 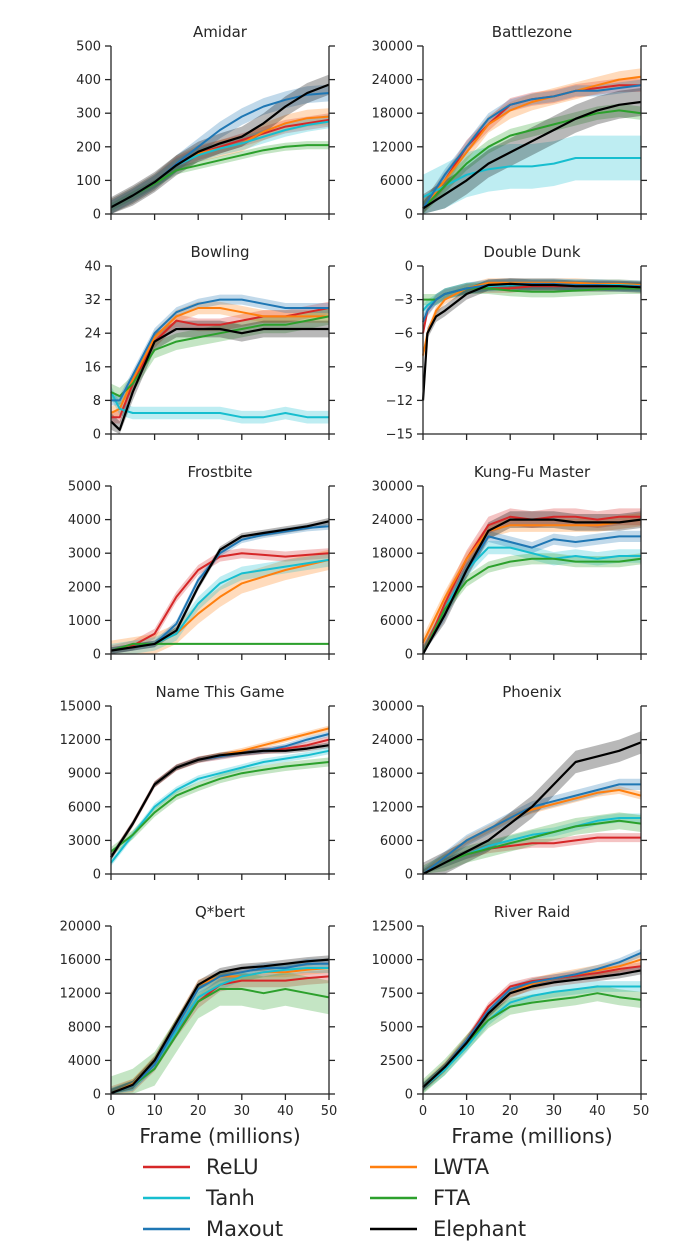 I want to click on x-tick-label-river-raid: 0, so click(x=423, y=1111).